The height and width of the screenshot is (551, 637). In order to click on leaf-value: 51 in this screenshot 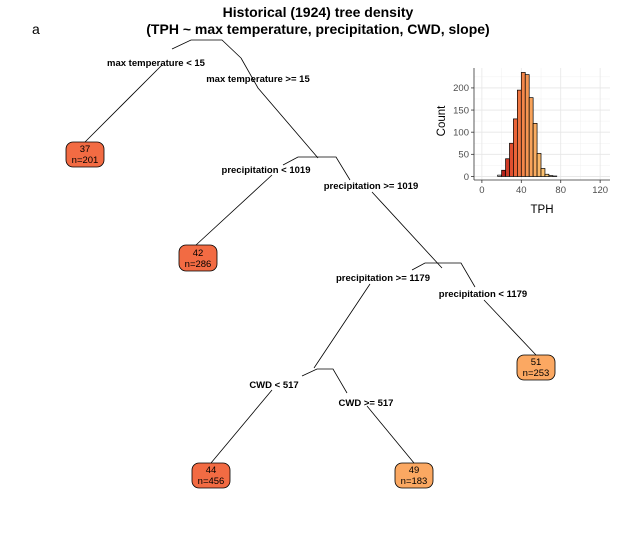, I will do `click(536, 362)`.